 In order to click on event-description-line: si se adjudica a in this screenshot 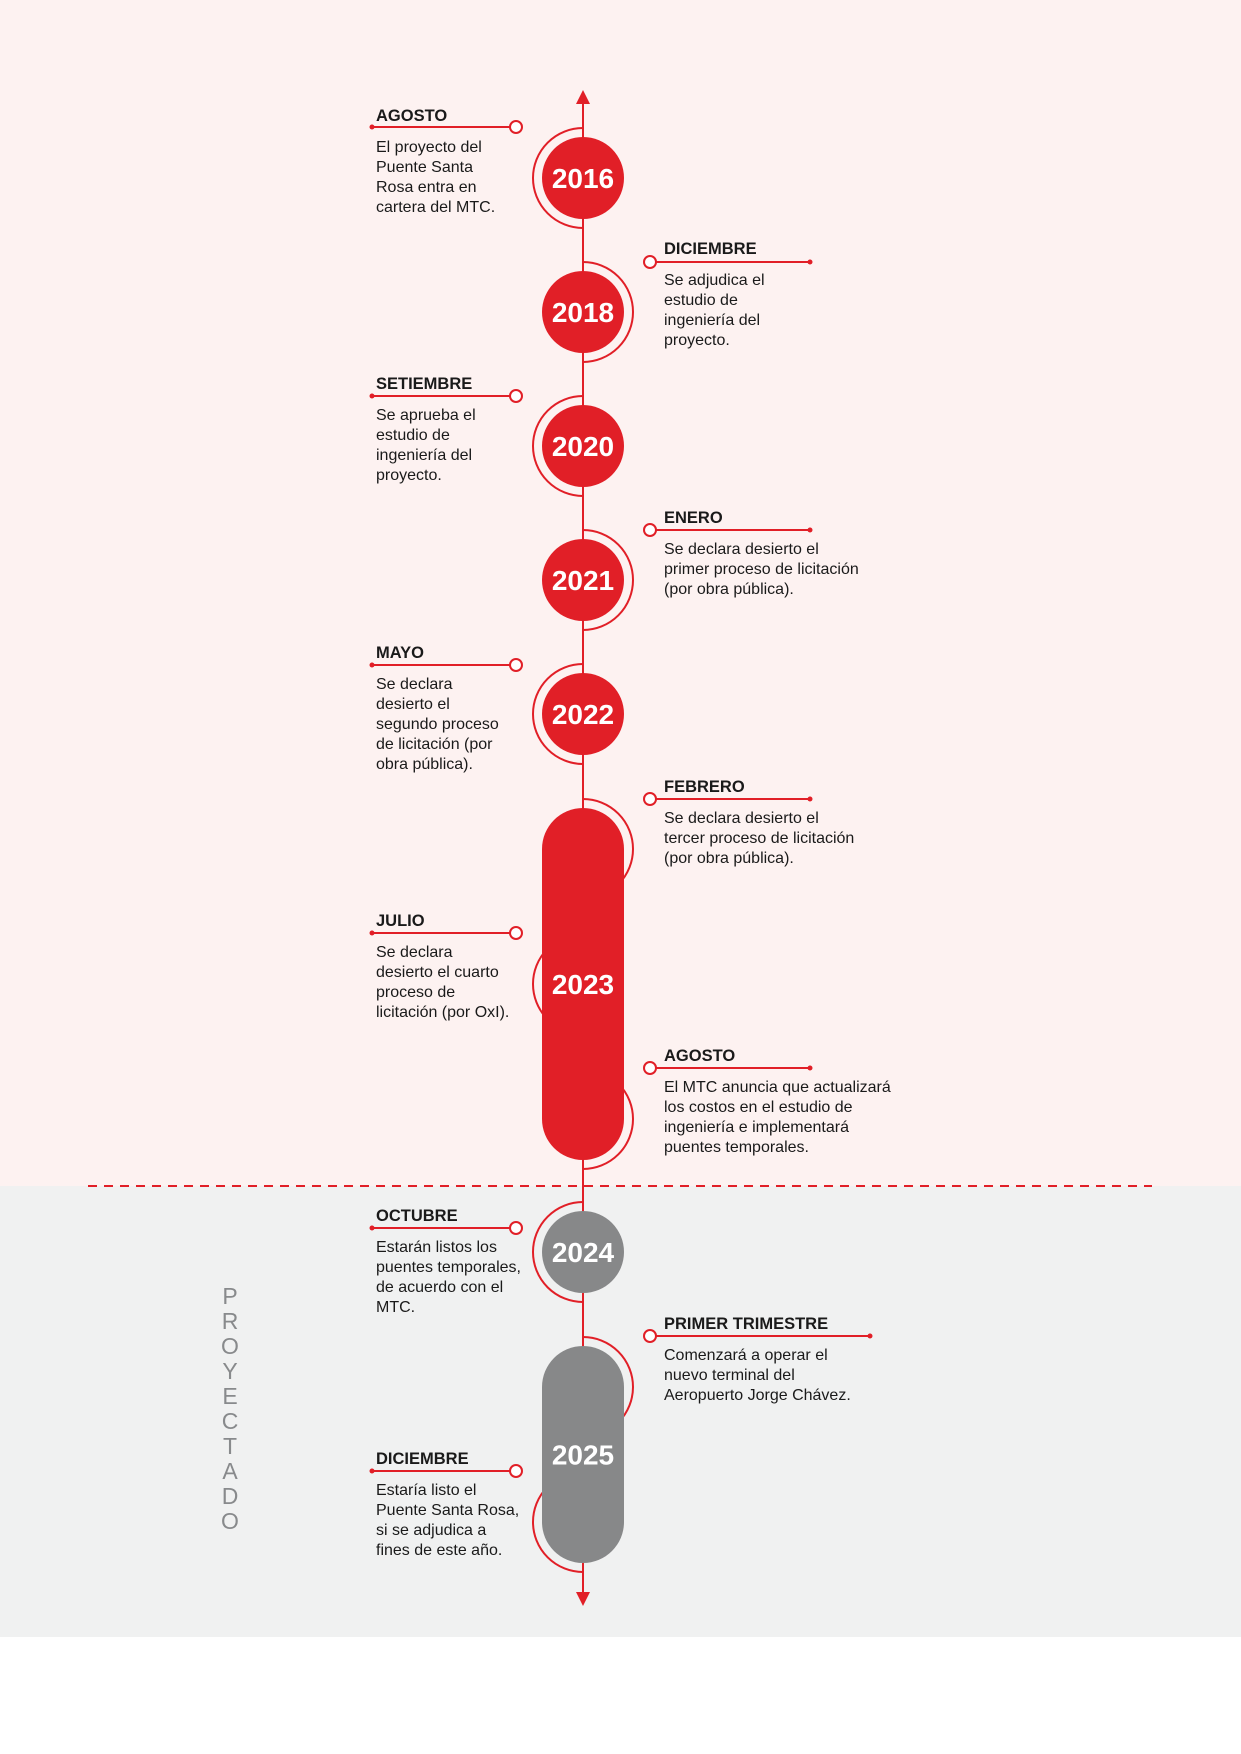, I will do `click(431, 1530)`.